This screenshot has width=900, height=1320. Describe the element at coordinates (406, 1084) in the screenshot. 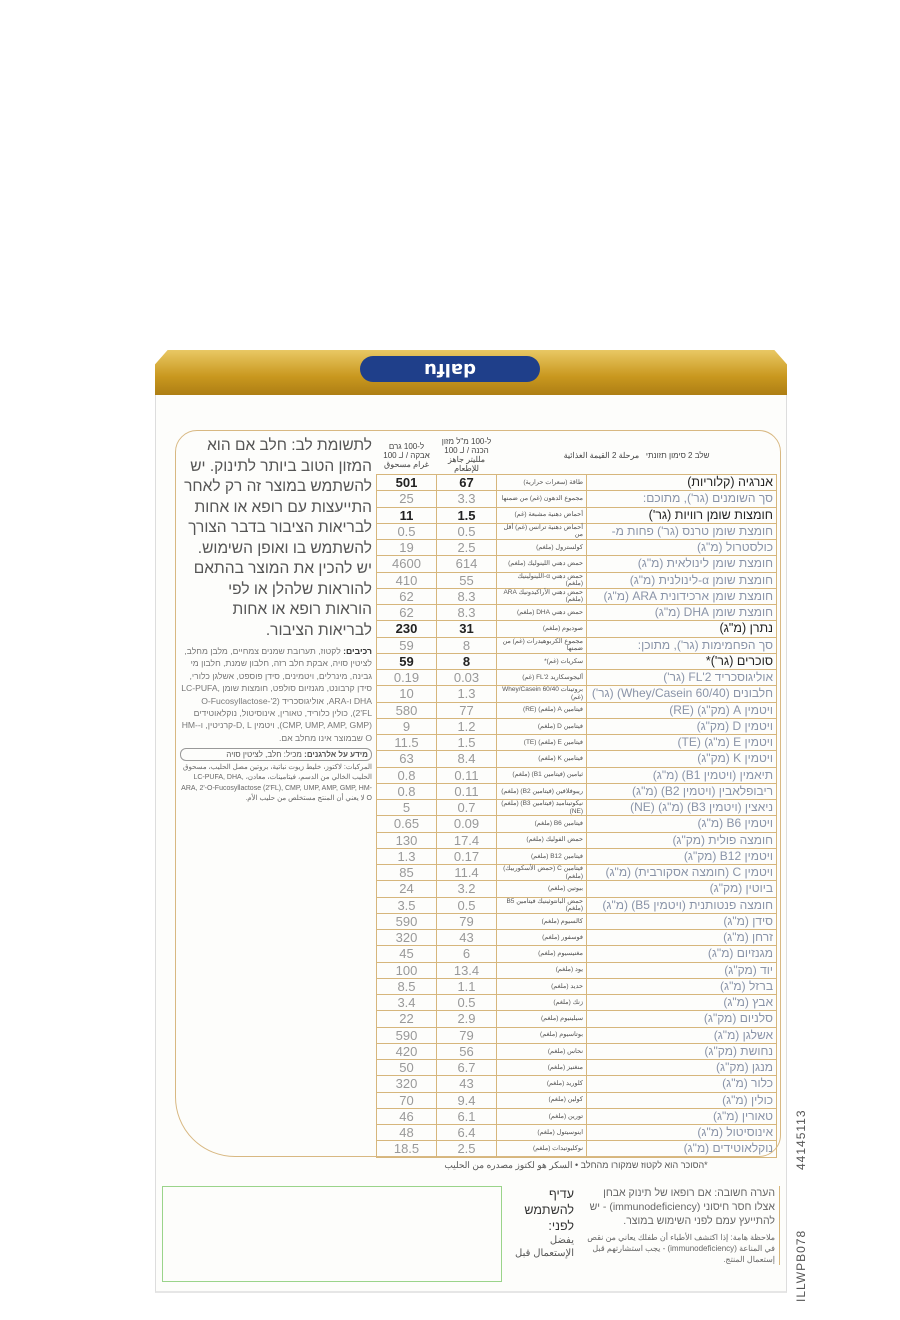

I see `value-per-100g: 320` at that location.